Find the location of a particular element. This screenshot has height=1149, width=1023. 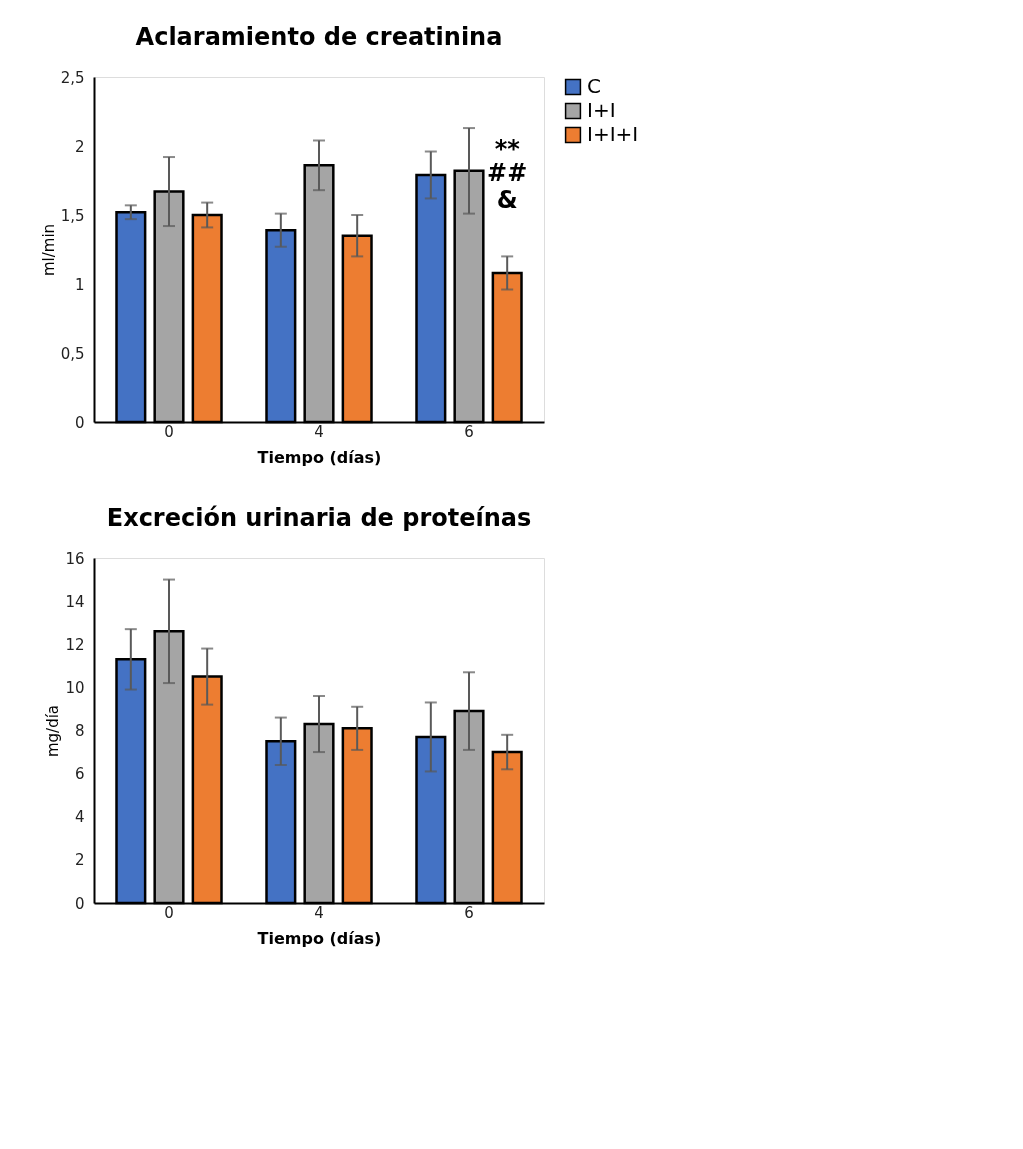

y-tick-label: 12 is located at coordinates (75, 644).